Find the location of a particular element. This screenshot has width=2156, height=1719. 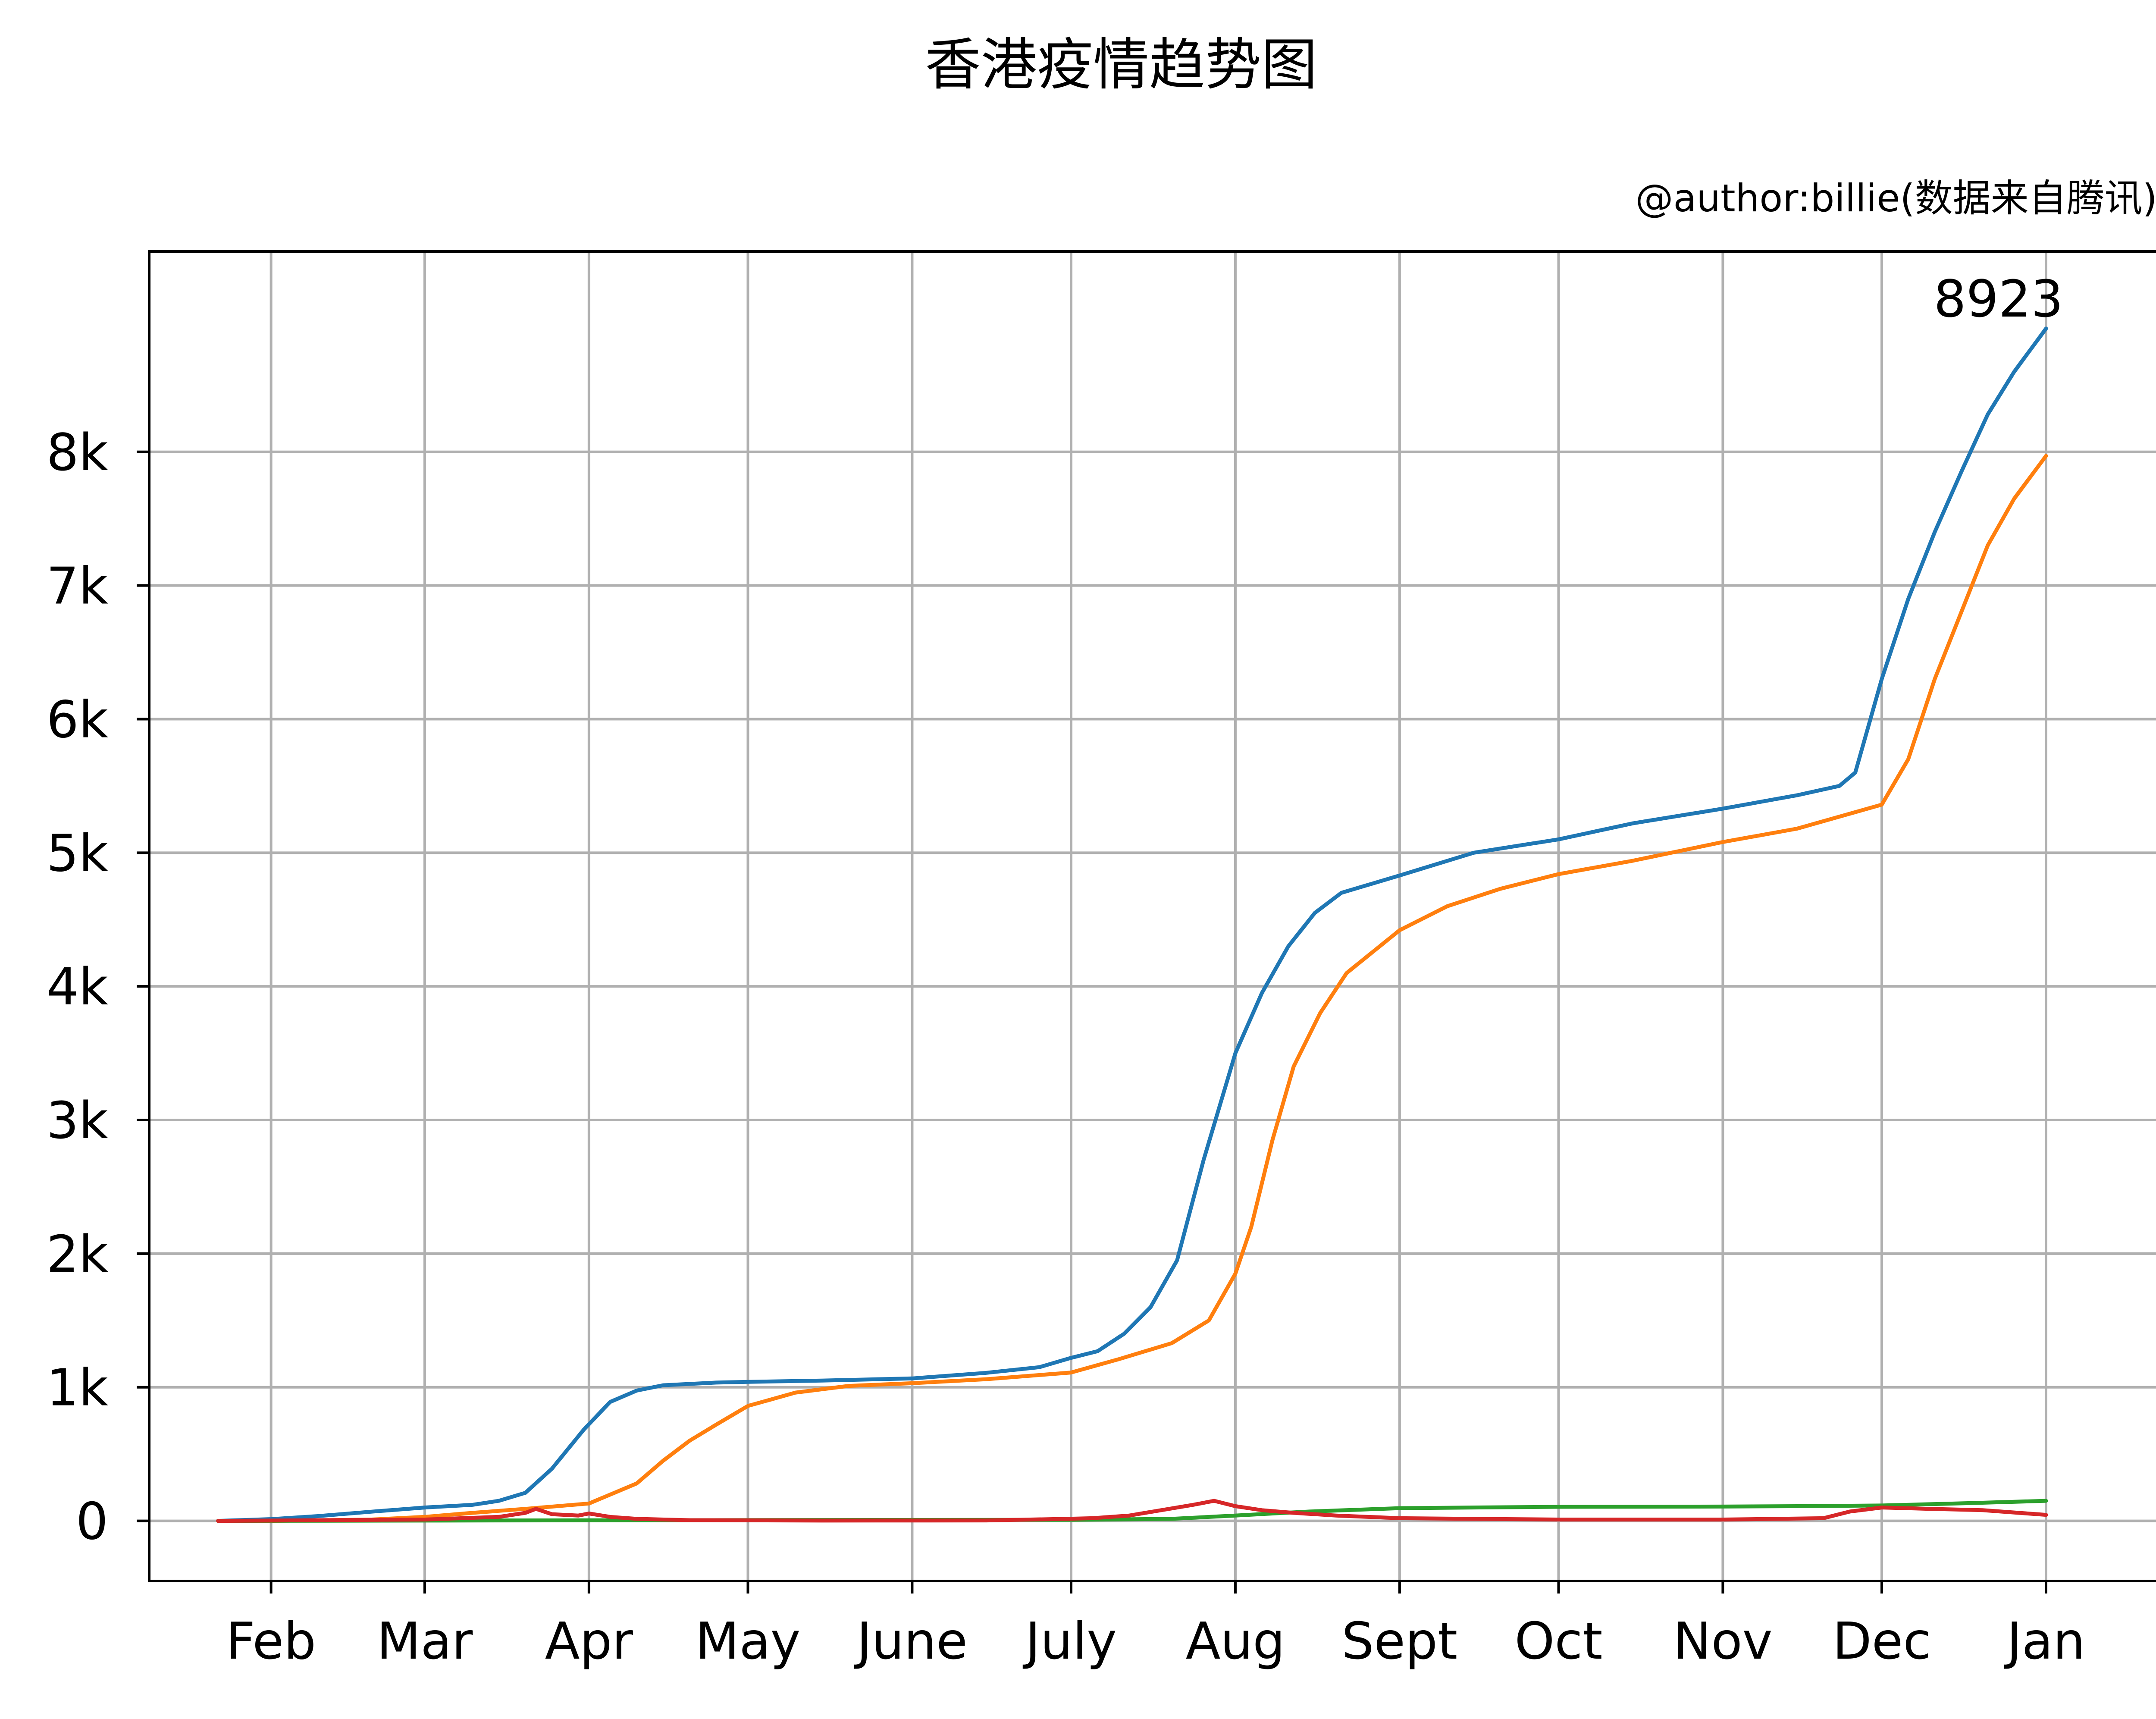

x-tick-label: June is located at coordinates (911, 1641).